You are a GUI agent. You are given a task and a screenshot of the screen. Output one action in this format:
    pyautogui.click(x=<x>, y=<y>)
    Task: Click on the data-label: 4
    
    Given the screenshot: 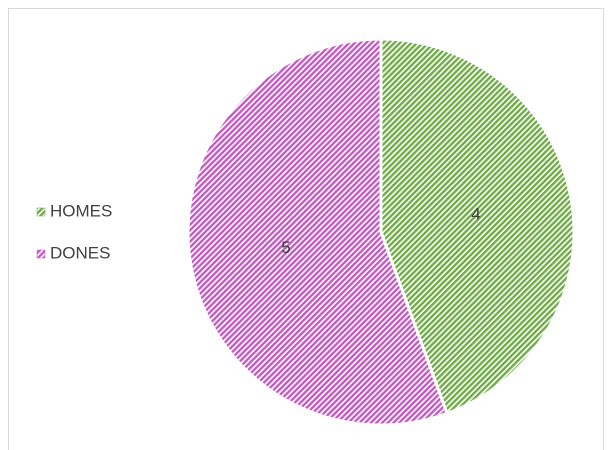 What is the action you would take?
    pyautogui.click(x=475, y=214)
    